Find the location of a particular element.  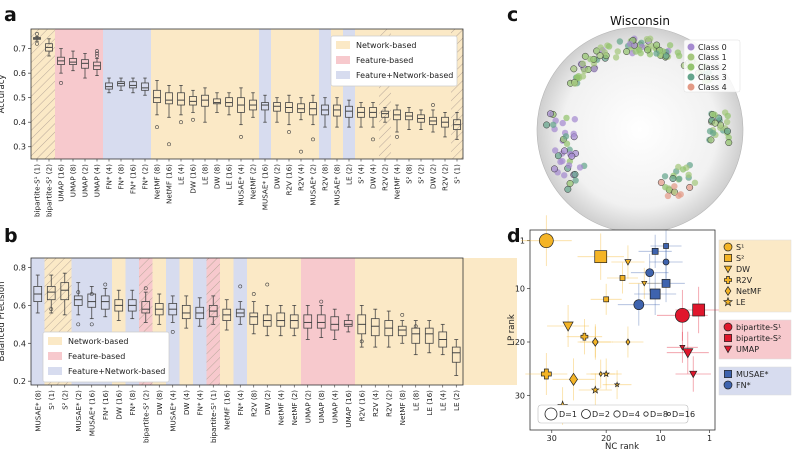

a-band-featnet is located at coordinates (127, 94).